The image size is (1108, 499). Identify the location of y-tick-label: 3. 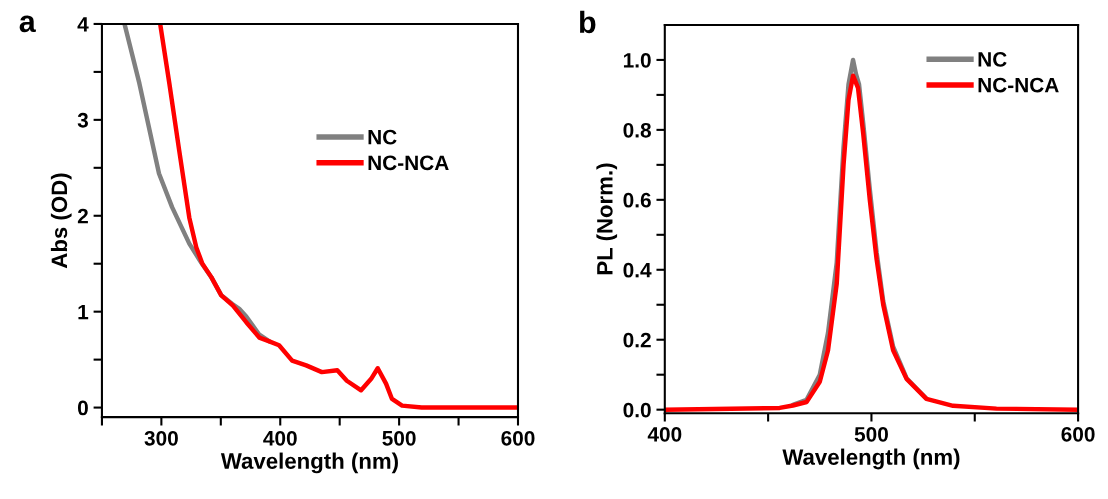
(82, 120).